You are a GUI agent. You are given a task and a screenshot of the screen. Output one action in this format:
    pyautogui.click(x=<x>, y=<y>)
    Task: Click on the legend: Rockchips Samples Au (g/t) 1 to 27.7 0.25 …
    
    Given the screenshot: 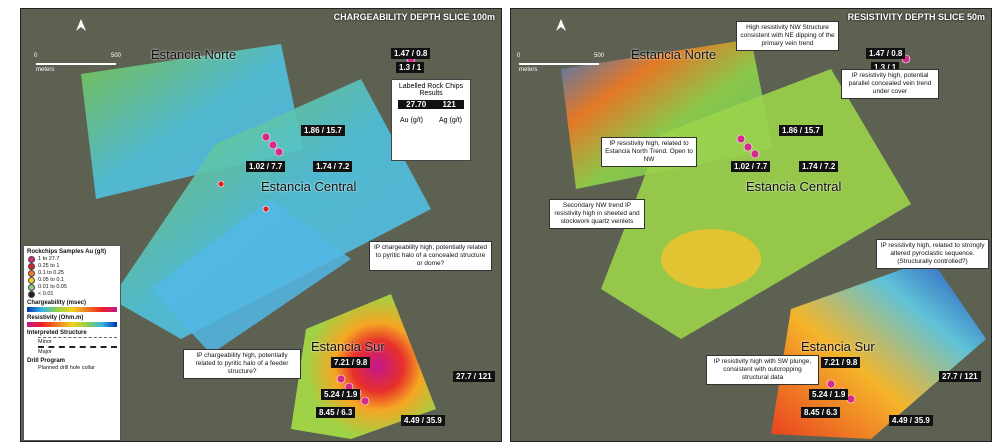 What is the action you would take?
    pyautogui.click(x=72, y=343)
    